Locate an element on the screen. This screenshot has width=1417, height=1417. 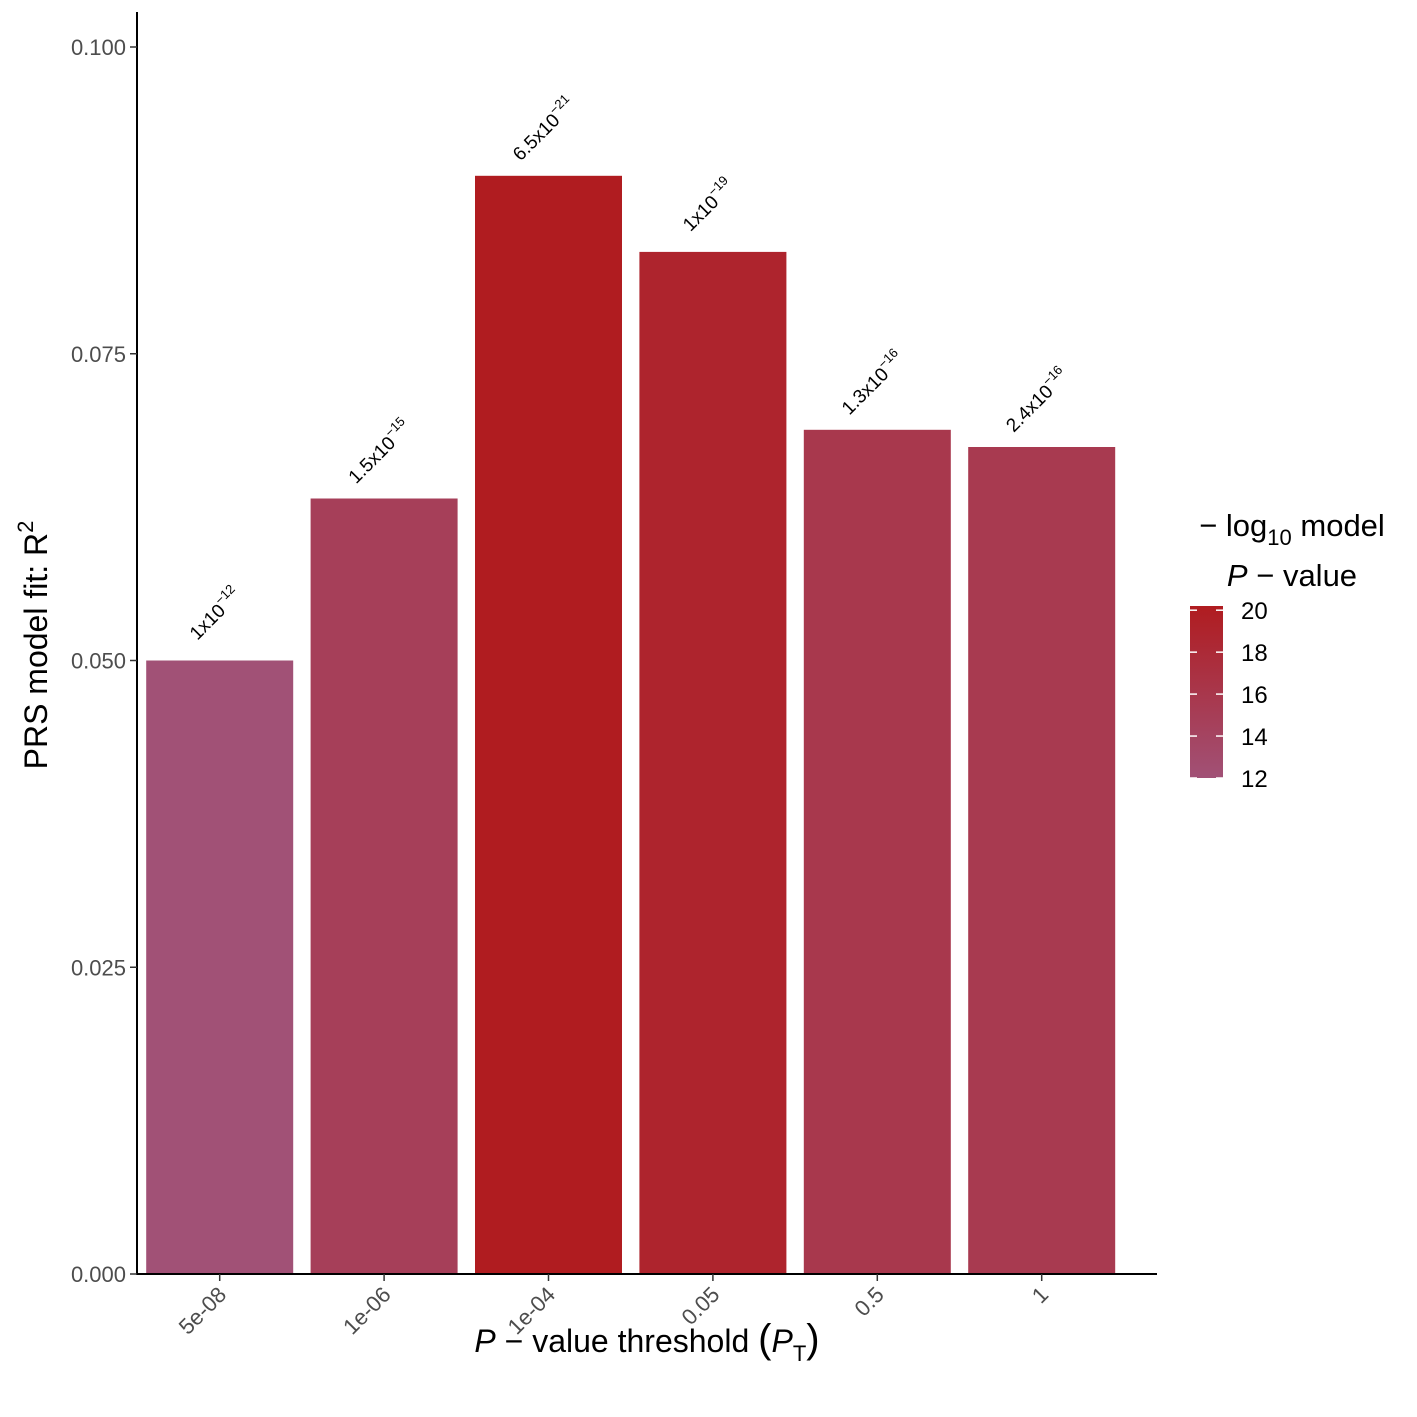
y-axis-title: PRS model fit: R2 is located at coordinates (33, 645).